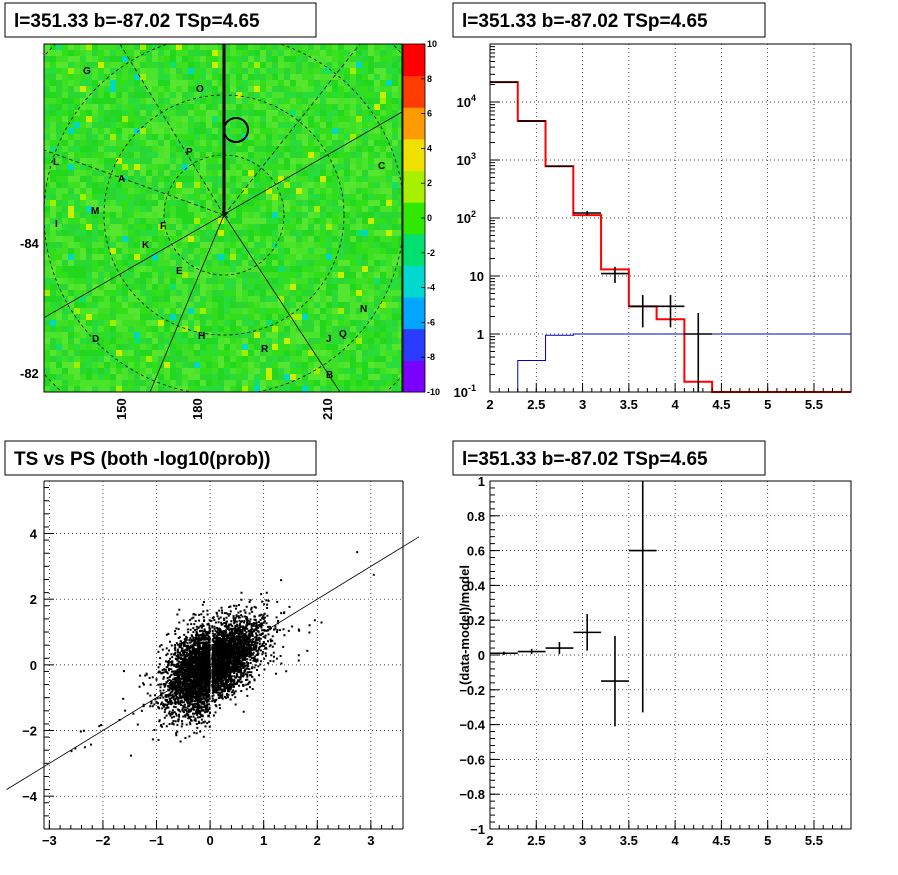 The image size is (898, 875). I want to click on region-label: B, so click(329, 375).